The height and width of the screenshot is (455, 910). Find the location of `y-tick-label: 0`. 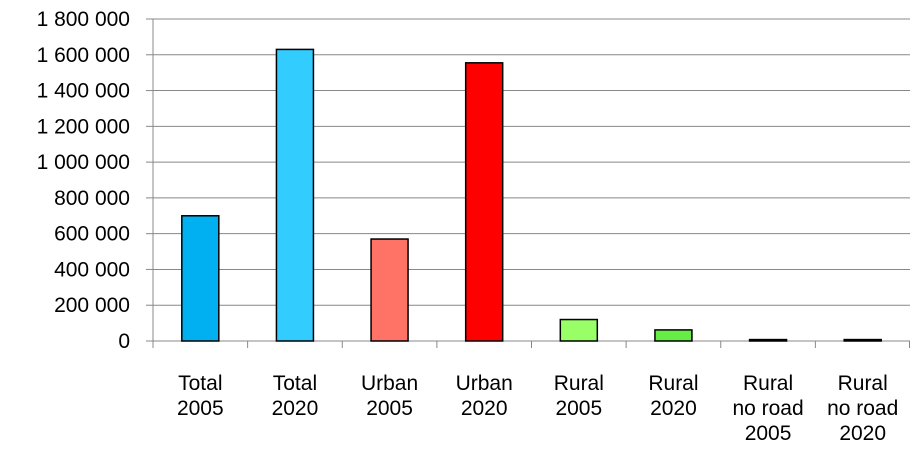

y-tick-label: 0 is located at coordinates (124, 341).